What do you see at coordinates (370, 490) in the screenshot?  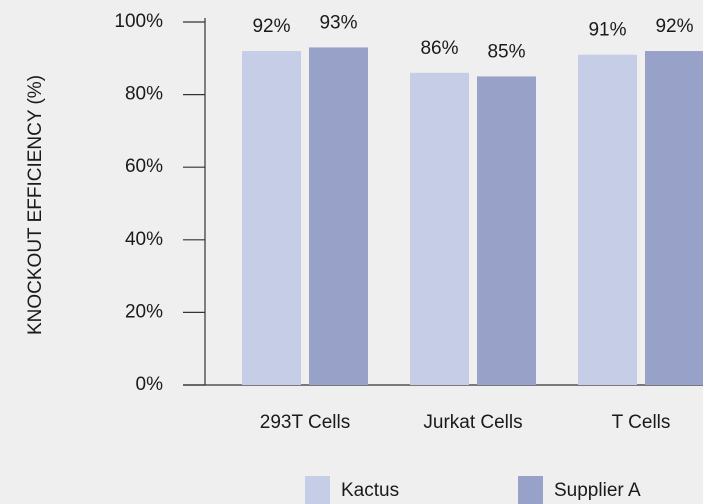 I see `legend-label: Kactus` at bounding box center [370, 490].